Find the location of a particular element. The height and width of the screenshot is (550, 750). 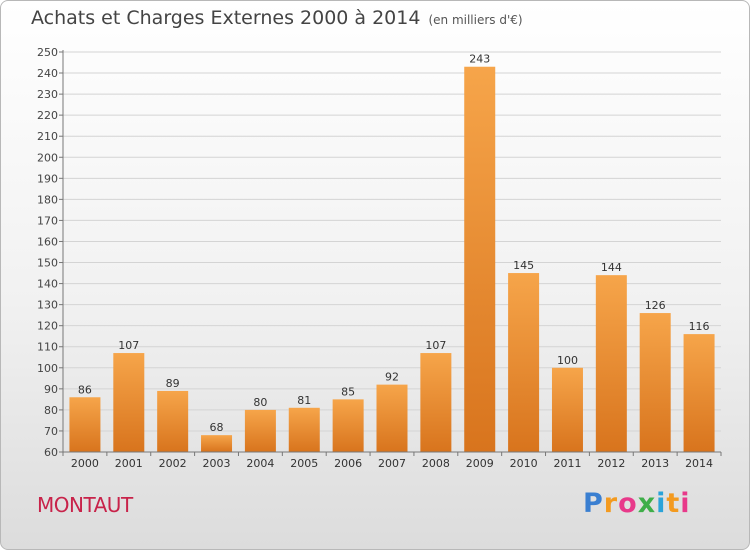

logo-letter: x is located at coordinates (647, 503).